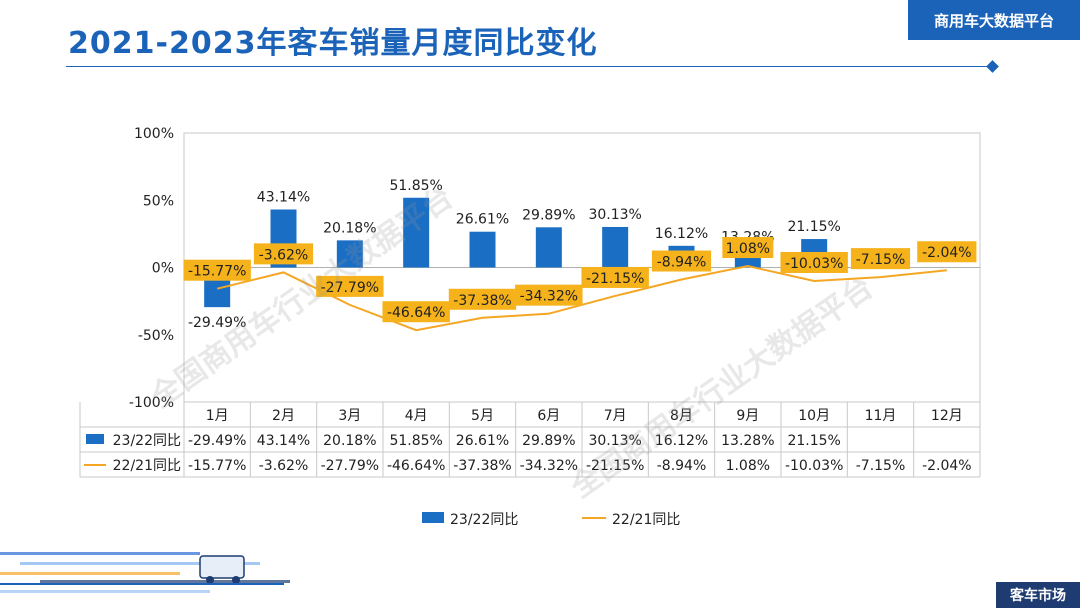  I want to click on line-data-label: -34.32%, so click(549, 297).